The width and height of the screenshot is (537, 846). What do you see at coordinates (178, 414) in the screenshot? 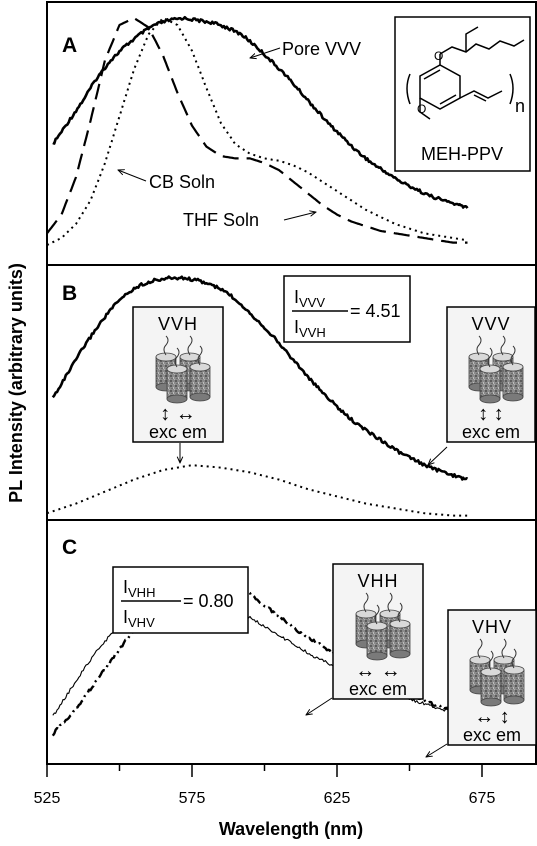
I see `polarization-arrows: ↕ ↔` at bounding box center [178, 414].